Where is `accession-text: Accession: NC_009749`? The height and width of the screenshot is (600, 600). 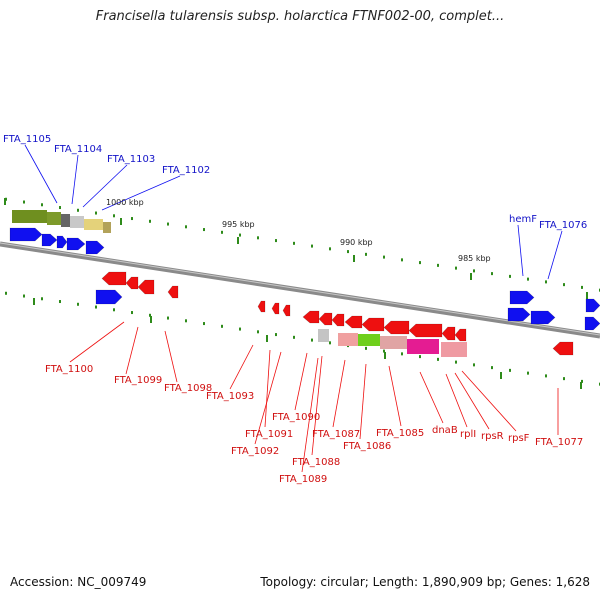
accession-text: Accession: NC_009749 is located at coordinates (78, 582).